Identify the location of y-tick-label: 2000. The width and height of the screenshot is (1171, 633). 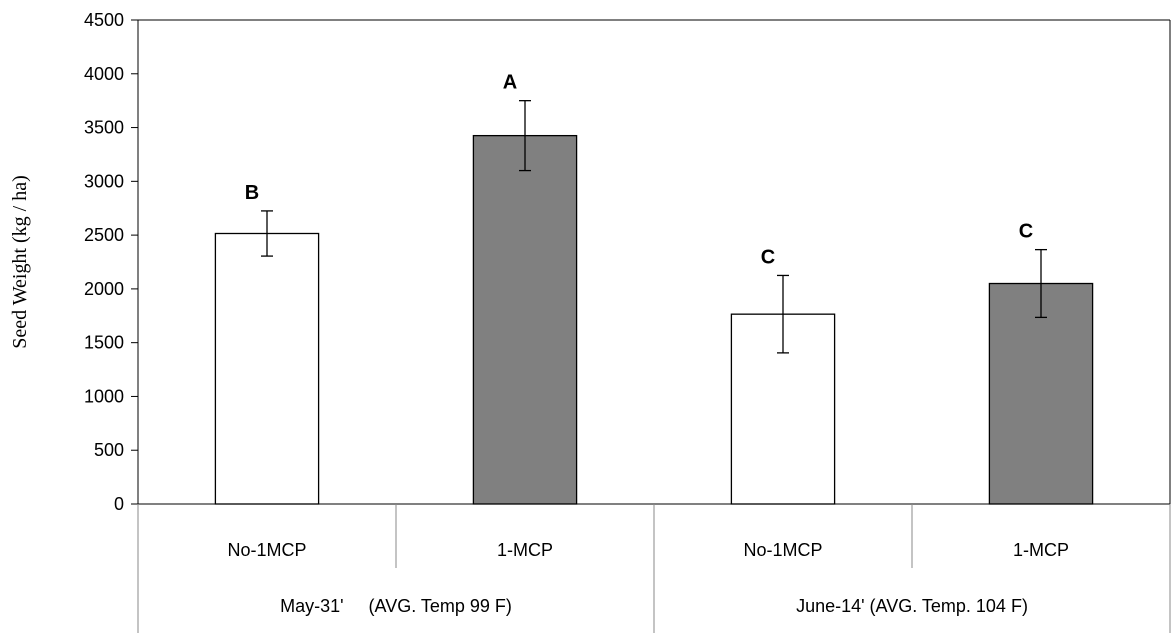
(104, 289).